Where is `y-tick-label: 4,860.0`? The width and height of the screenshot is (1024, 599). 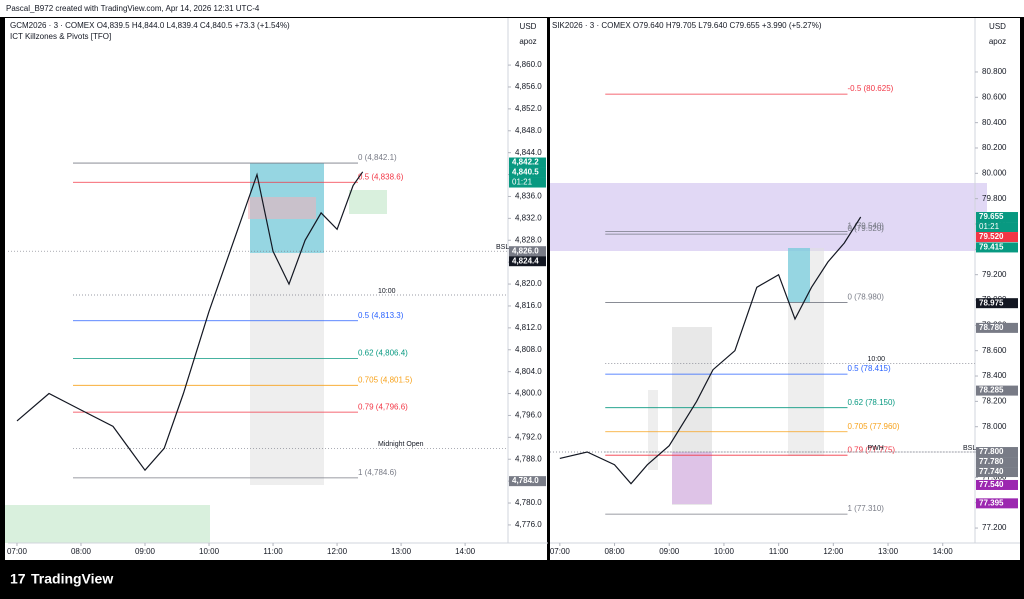
y-tick-label: 4,860.0 is located at coordinates (528, 64).